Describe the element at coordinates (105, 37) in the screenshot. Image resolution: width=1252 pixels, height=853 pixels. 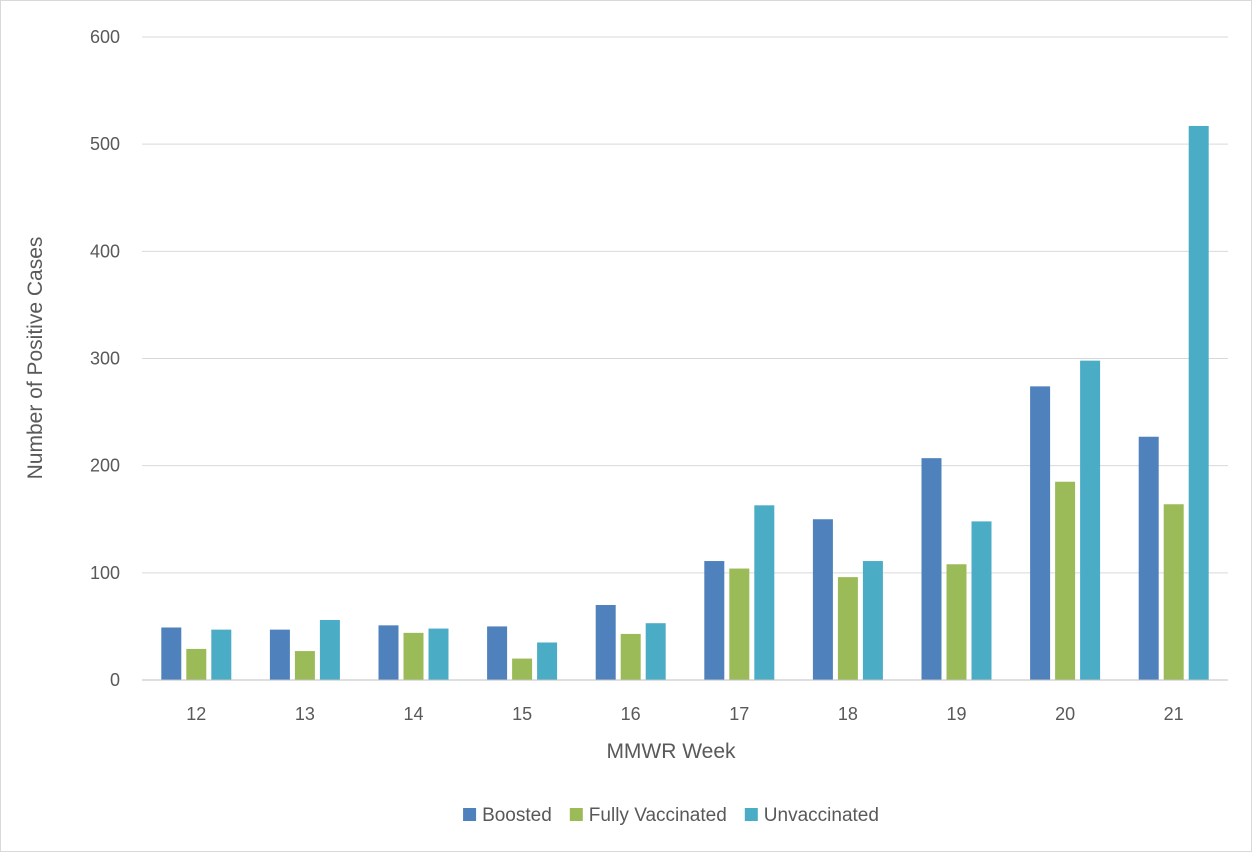
I see `y-tick-label: 600` at that location.